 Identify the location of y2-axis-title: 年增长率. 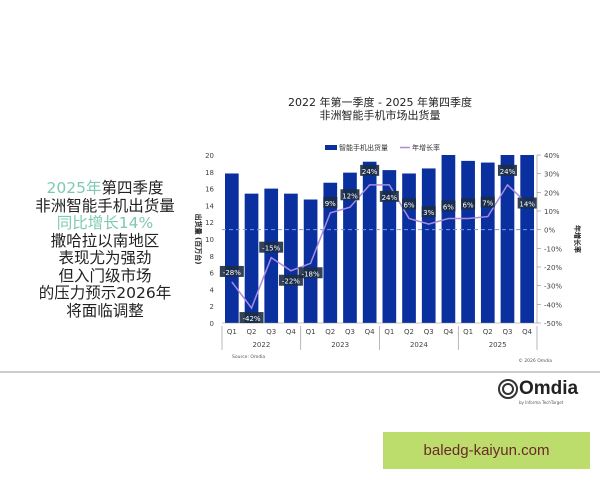
(577, 239).